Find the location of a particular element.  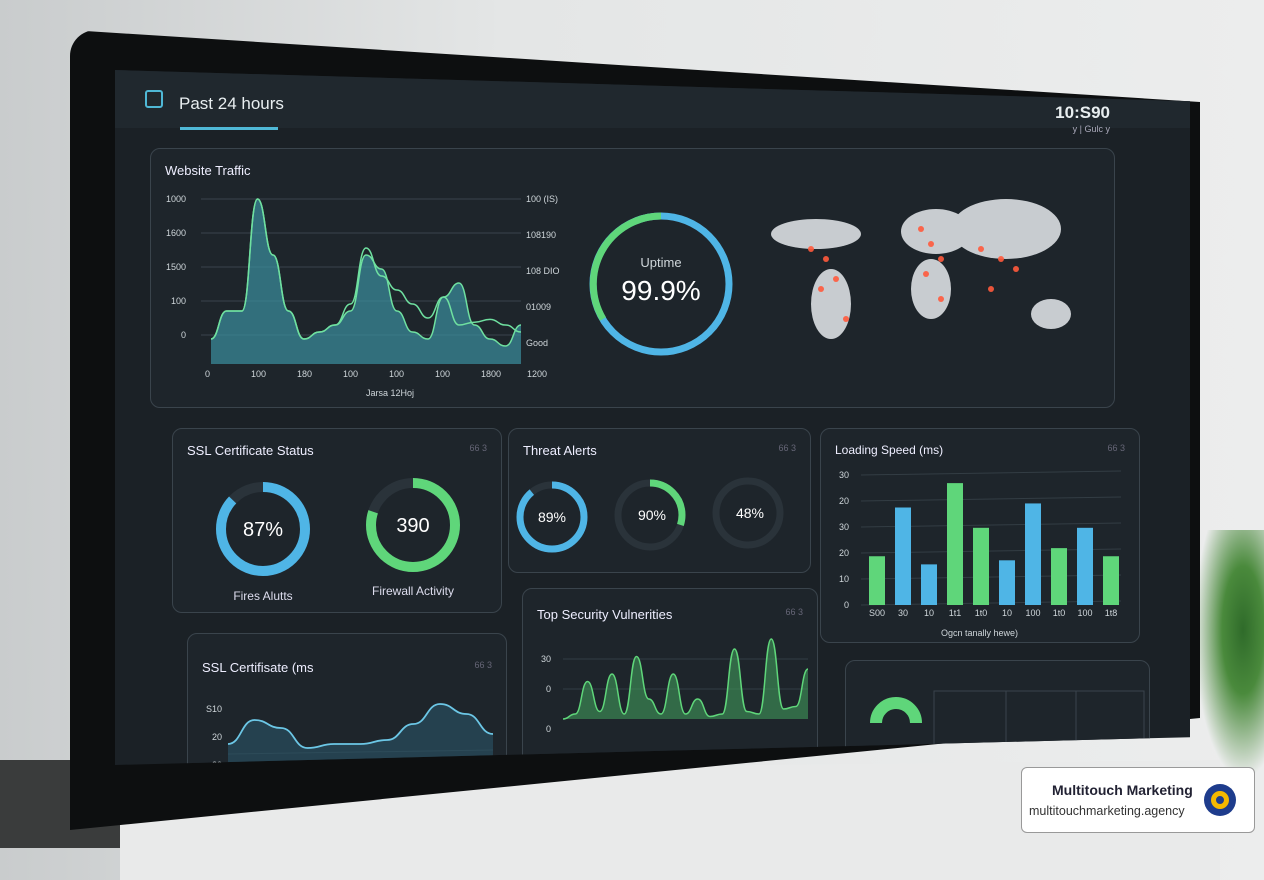

panel-title: SSL Certifisate (ms is located at coordinates (258, 667).